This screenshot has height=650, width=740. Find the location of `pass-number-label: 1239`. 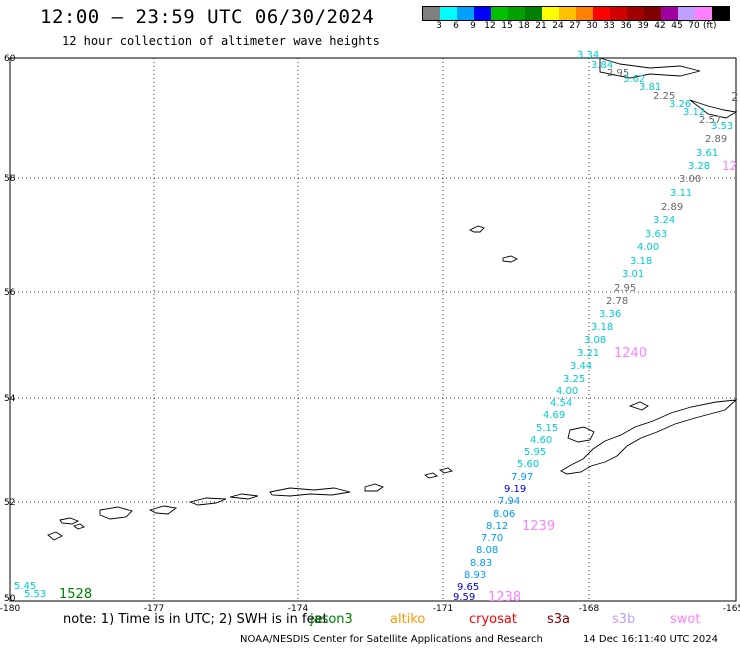

pass-number-label: 1239 is located at coordinates (538, 526).